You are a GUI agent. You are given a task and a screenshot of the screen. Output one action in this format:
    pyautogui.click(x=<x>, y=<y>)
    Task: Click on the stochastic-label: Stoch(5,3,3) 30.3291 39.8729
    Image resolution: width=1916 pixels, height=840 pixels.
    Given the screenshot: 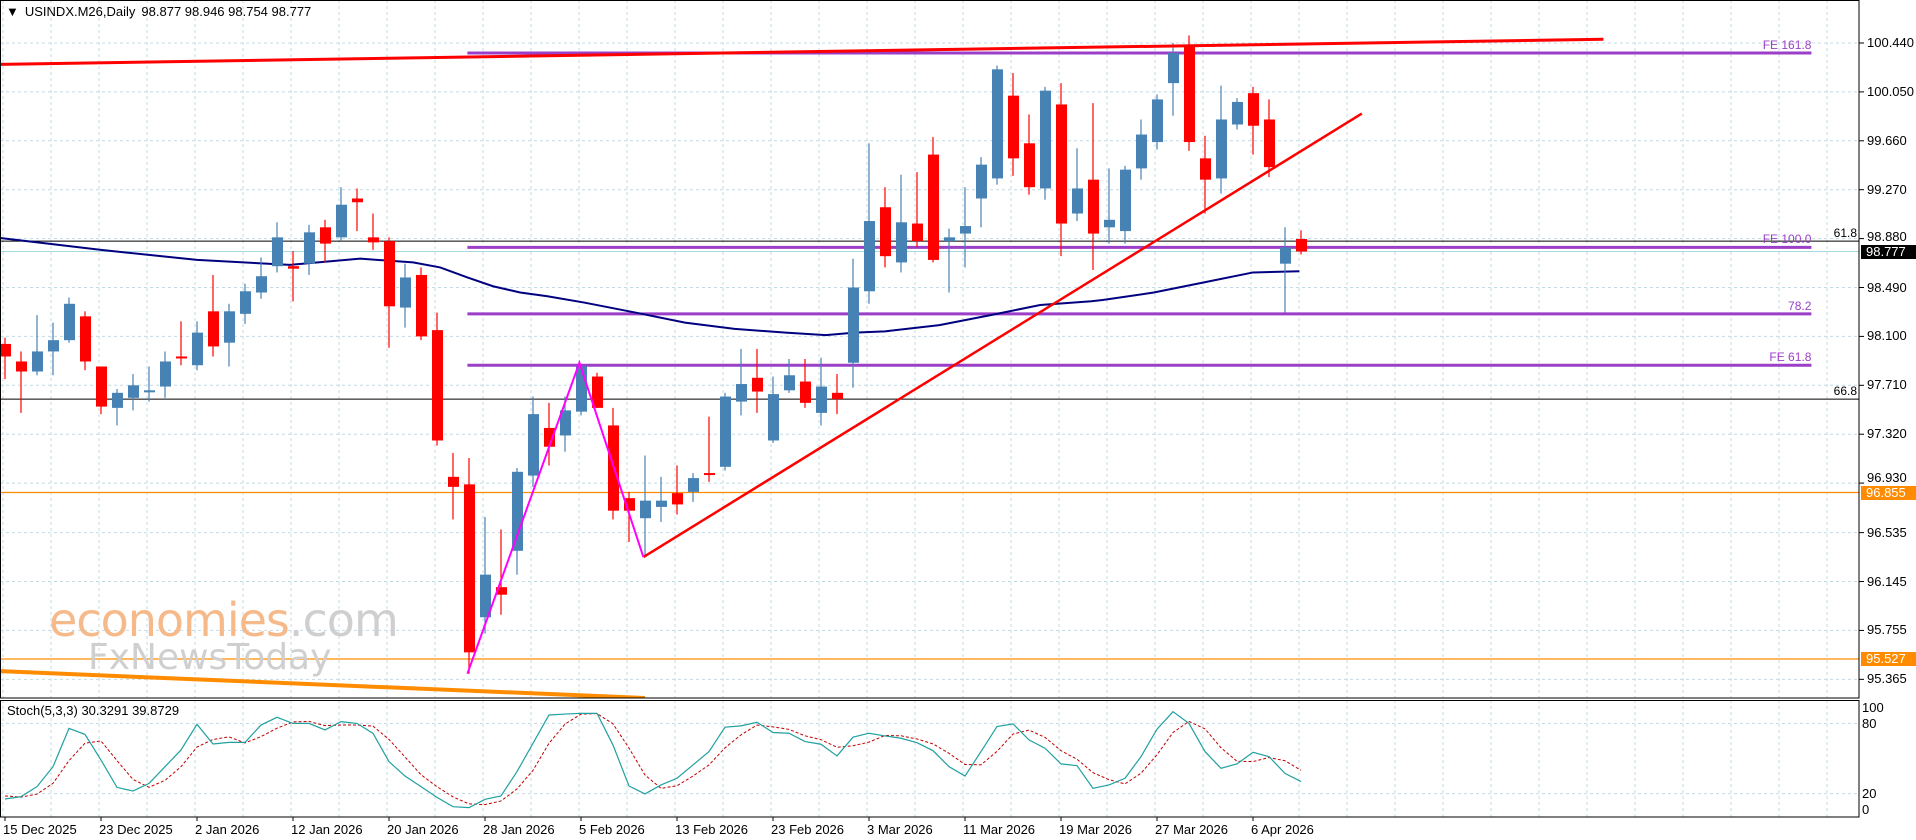 What is the action you would take?
    pyautogui.click(x=93, y=710)
    